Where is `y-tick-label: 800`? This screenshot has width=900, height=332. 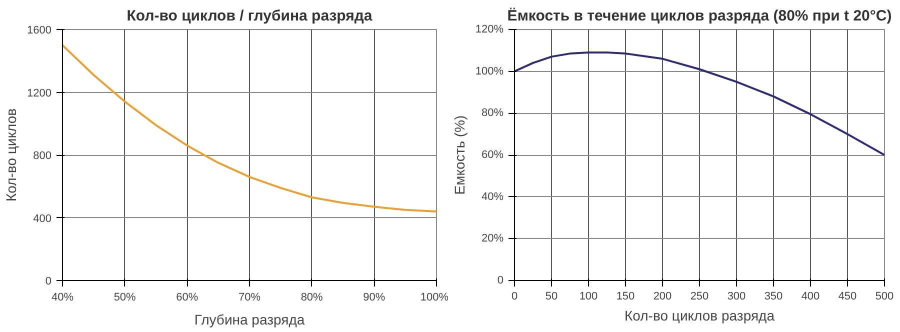 y-tick-label: 800 is located at coordinates (42, 156).